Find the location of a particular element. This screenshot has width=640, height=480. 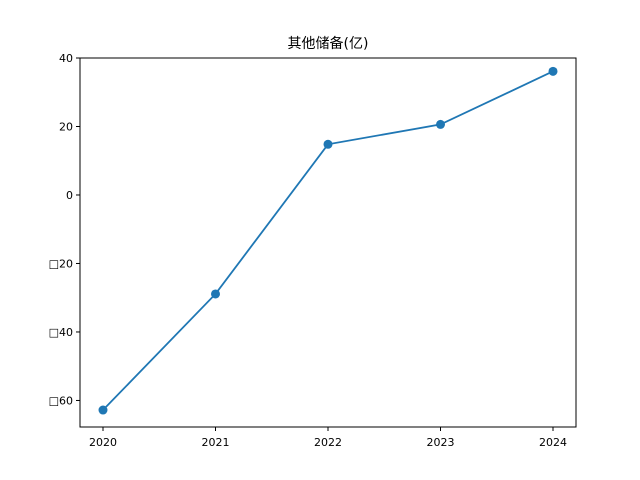

y-tick-label: 0 is located at coordinates (69, 195).